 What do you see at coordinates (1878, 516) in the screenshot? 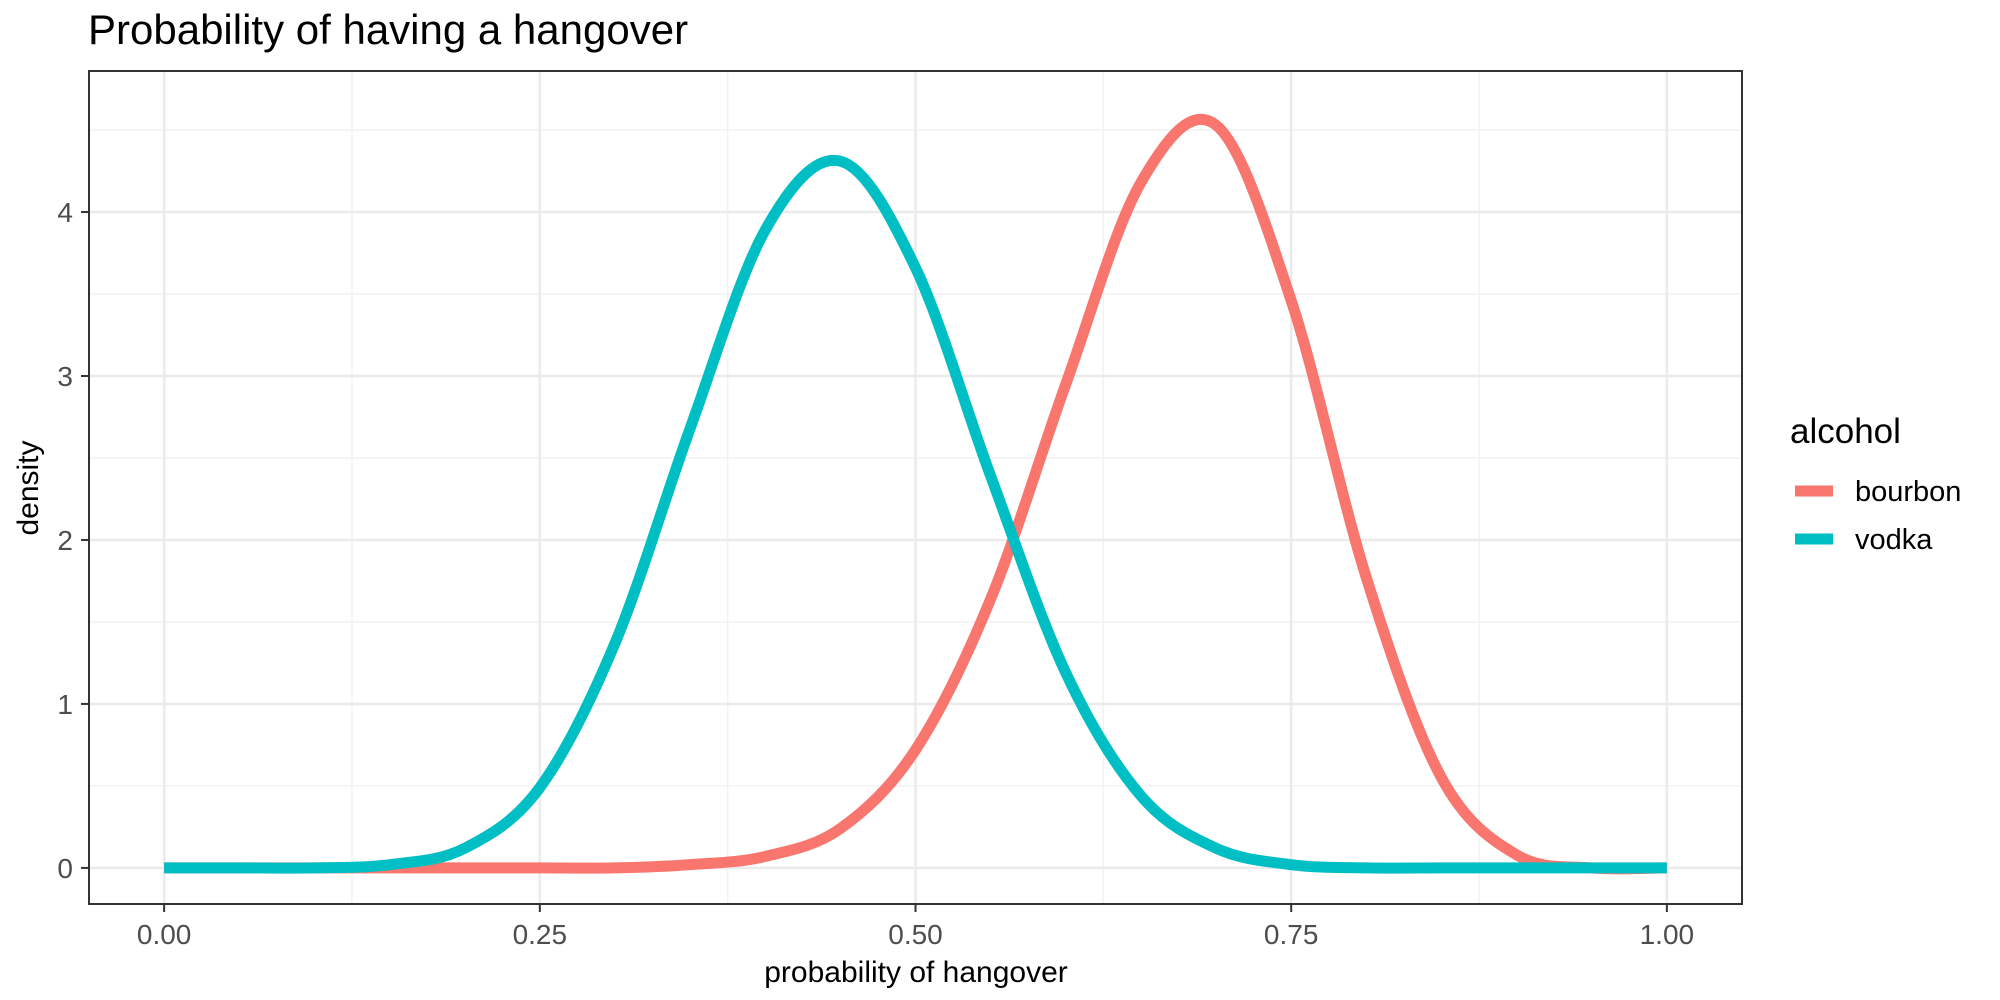
I see `legend-items: bourbon vodka` at bounding box center [1878, 516].